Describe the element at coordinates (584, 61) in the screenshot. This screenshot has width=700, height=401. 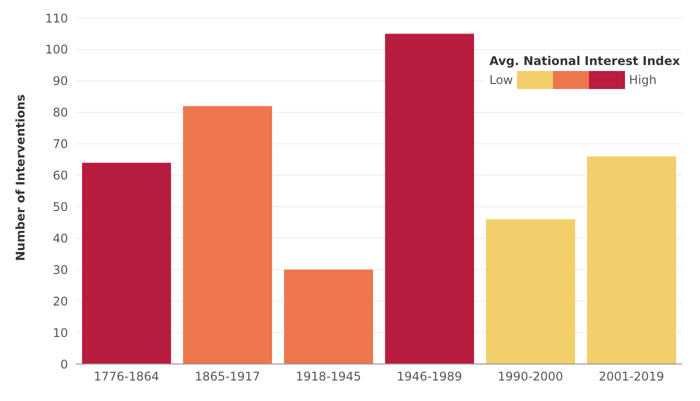
I see `legend-title: Avg. National Interest Index` at that location.